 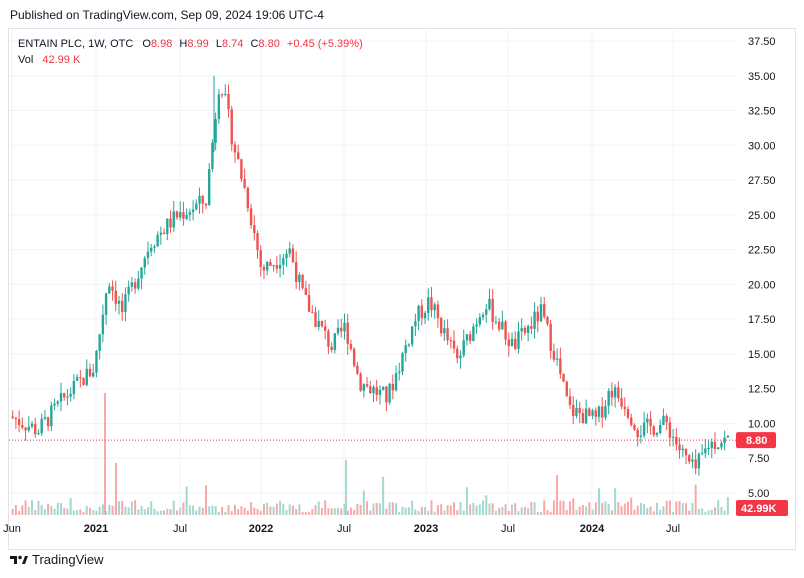 I want to click on price-tick-label: 12.50, so click(x=762, y=390).